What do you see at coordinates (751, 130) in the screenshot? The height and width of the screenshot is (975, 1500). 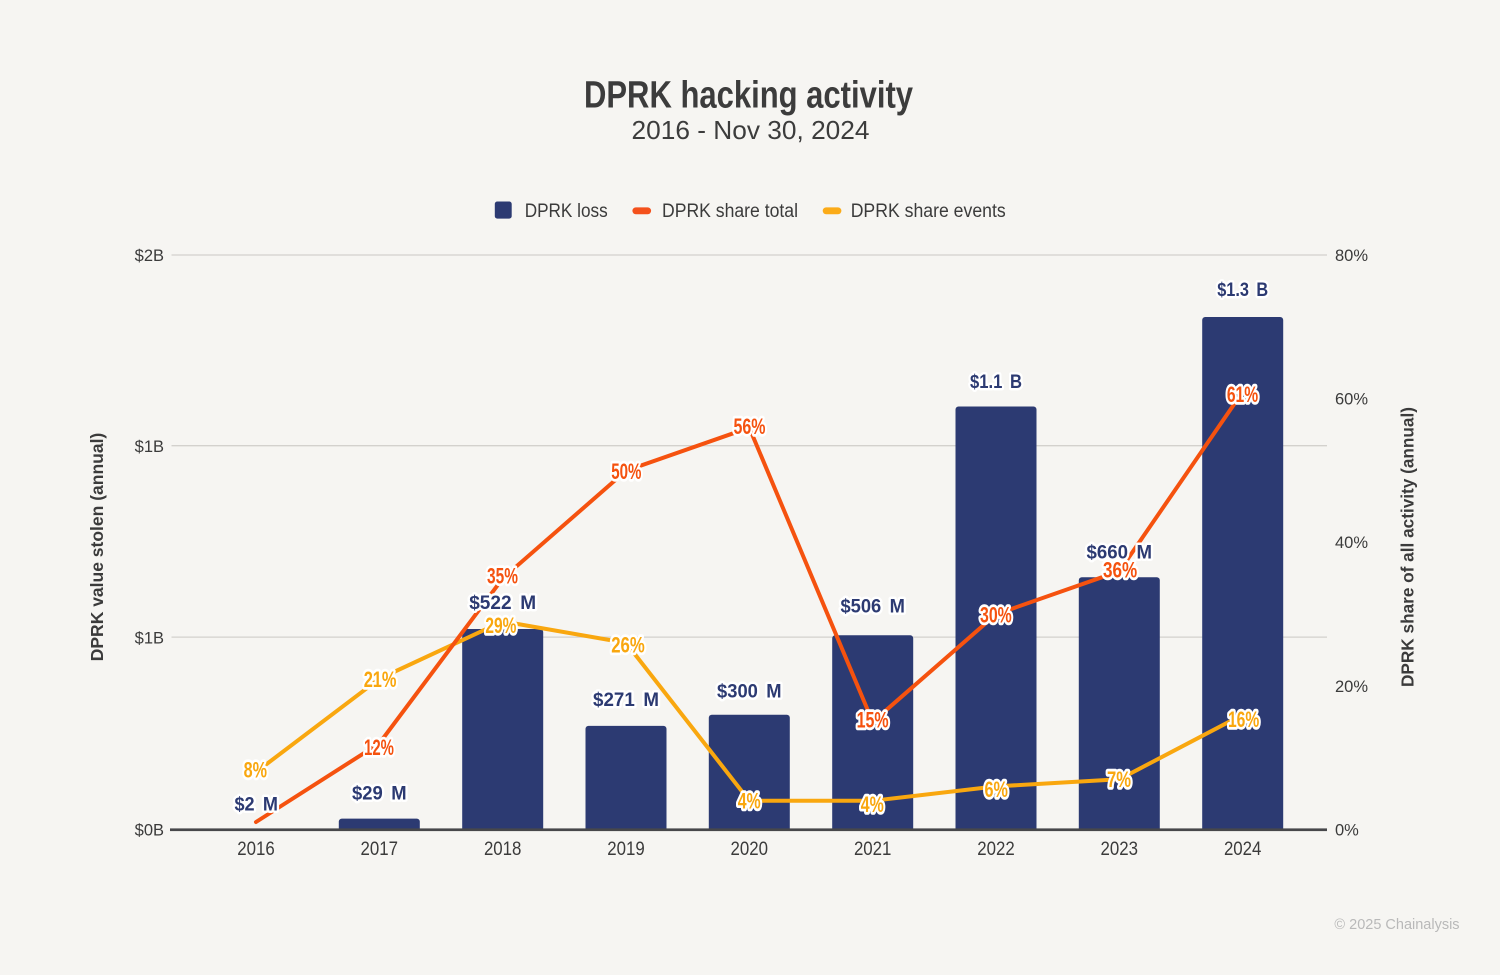 I see `svg-text: 2016 - Nov 30, 2024` at bounding box center [751, 130].